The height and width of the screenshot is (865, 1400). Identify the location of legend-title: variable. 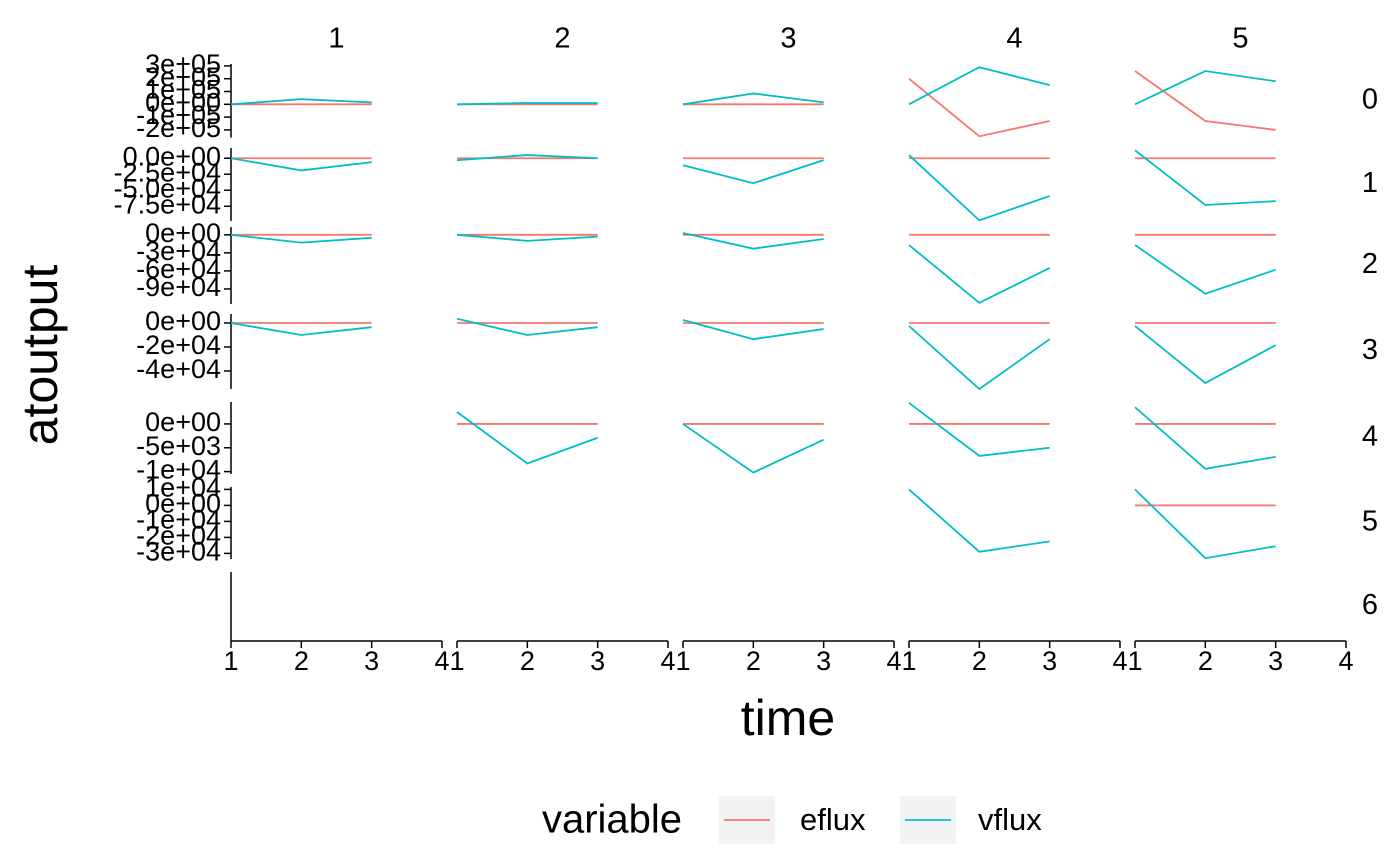
(612, 820).